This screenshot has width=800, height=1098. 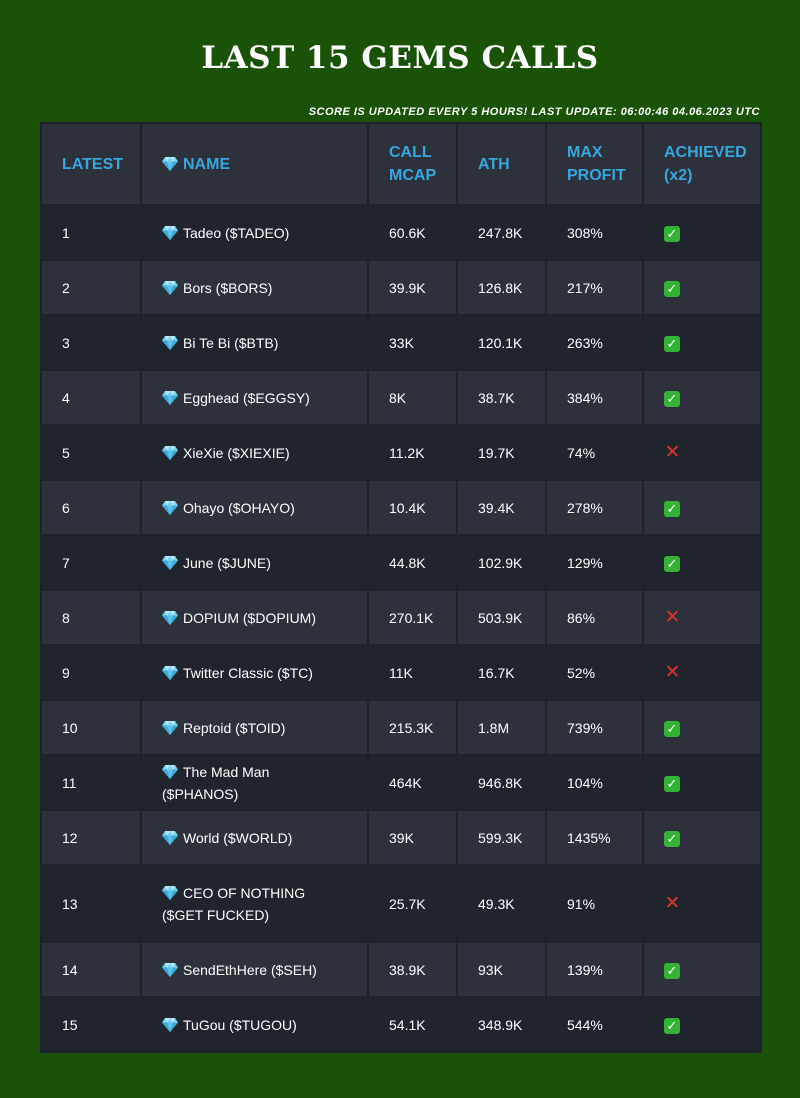 What do you see at coordinates (254, 164) in the screenshot?
I see `header-name: NAME` at bounding box center [254, 164].